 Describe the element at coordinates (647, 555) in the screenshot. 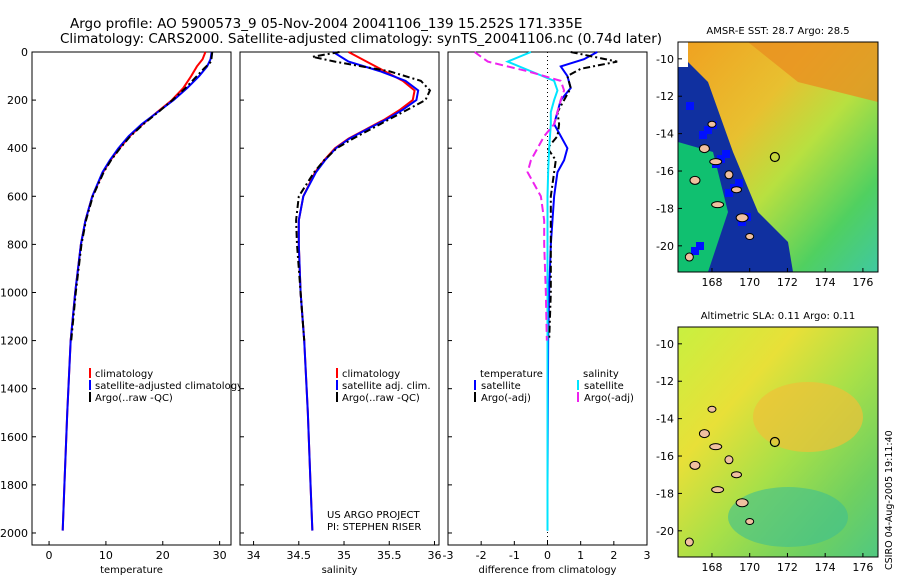

I see `x-tick-label: 3` at that location.